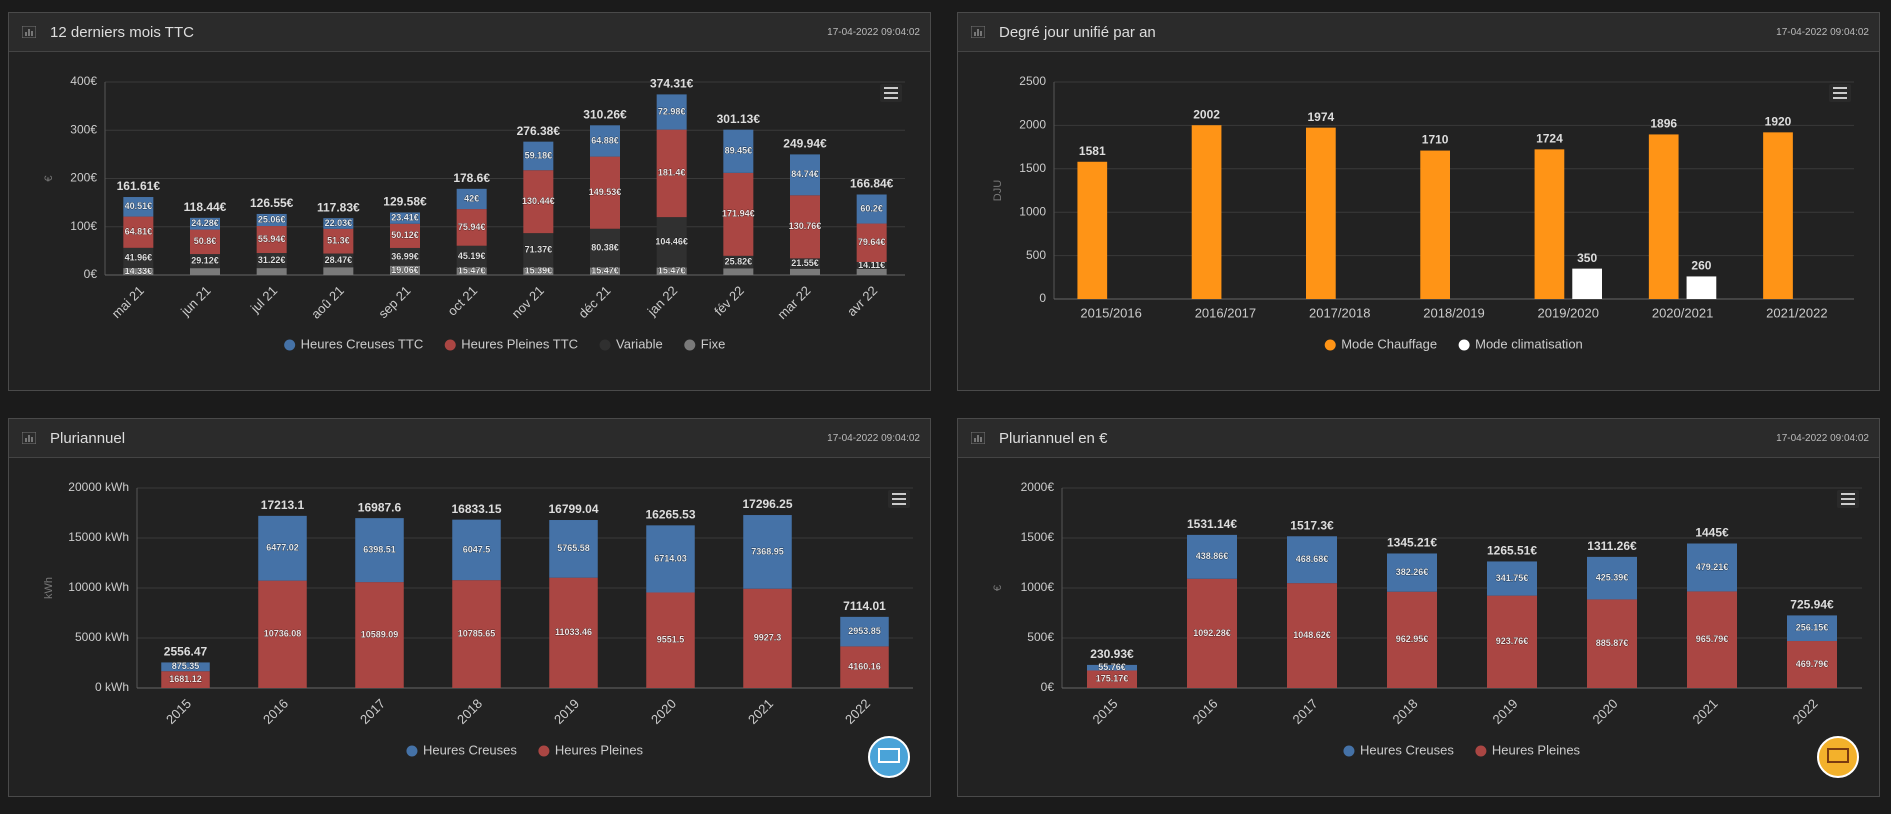 This screenshot has height=814, width=1891. Describe the element at coordinates (805, 144) in the screenshot. I see `stack-label: 249.94€` at that location.